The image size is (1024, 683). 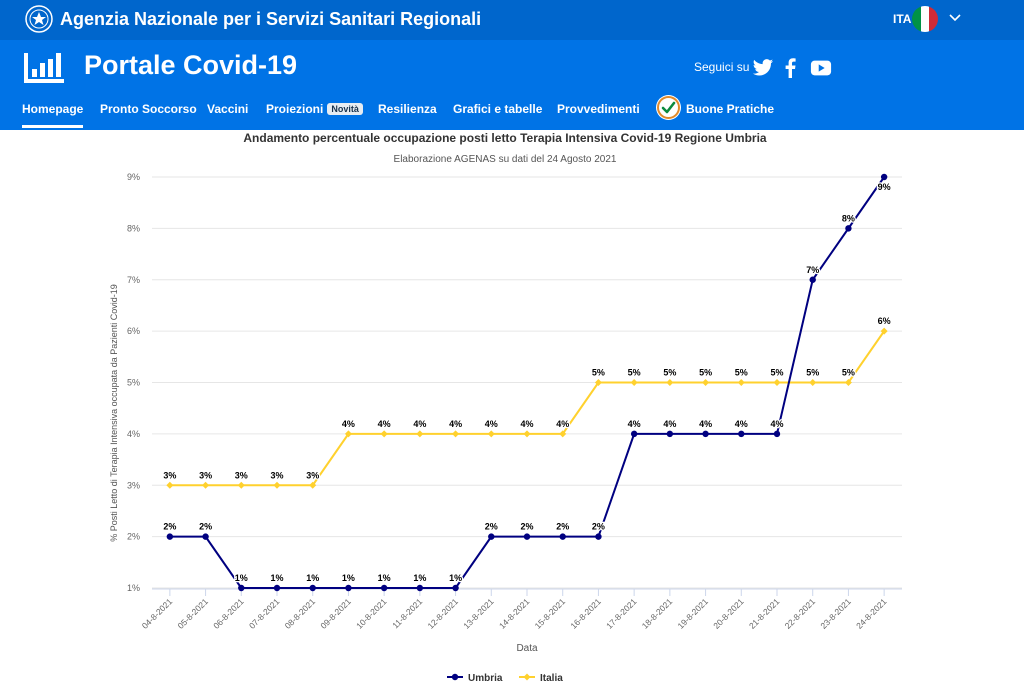 I want to click on nav-vaccini: Vaccini, so click(x=228, y=109).